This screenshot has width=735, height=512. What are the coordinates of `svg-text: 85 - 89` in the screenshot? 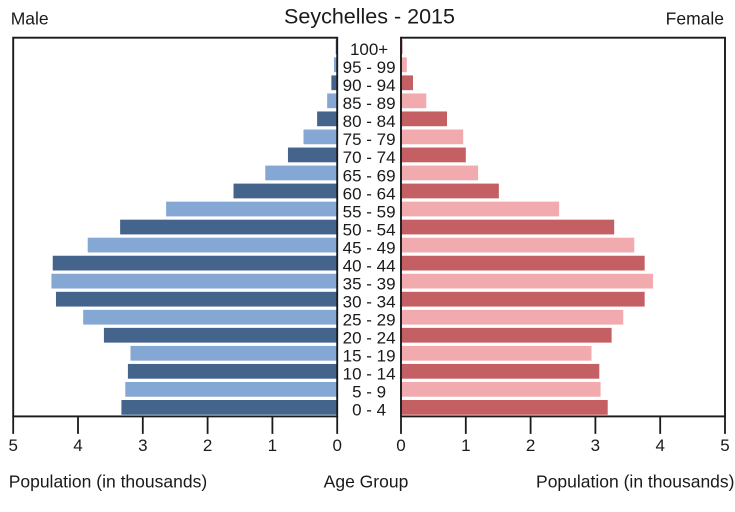 It's located at (369, 103).